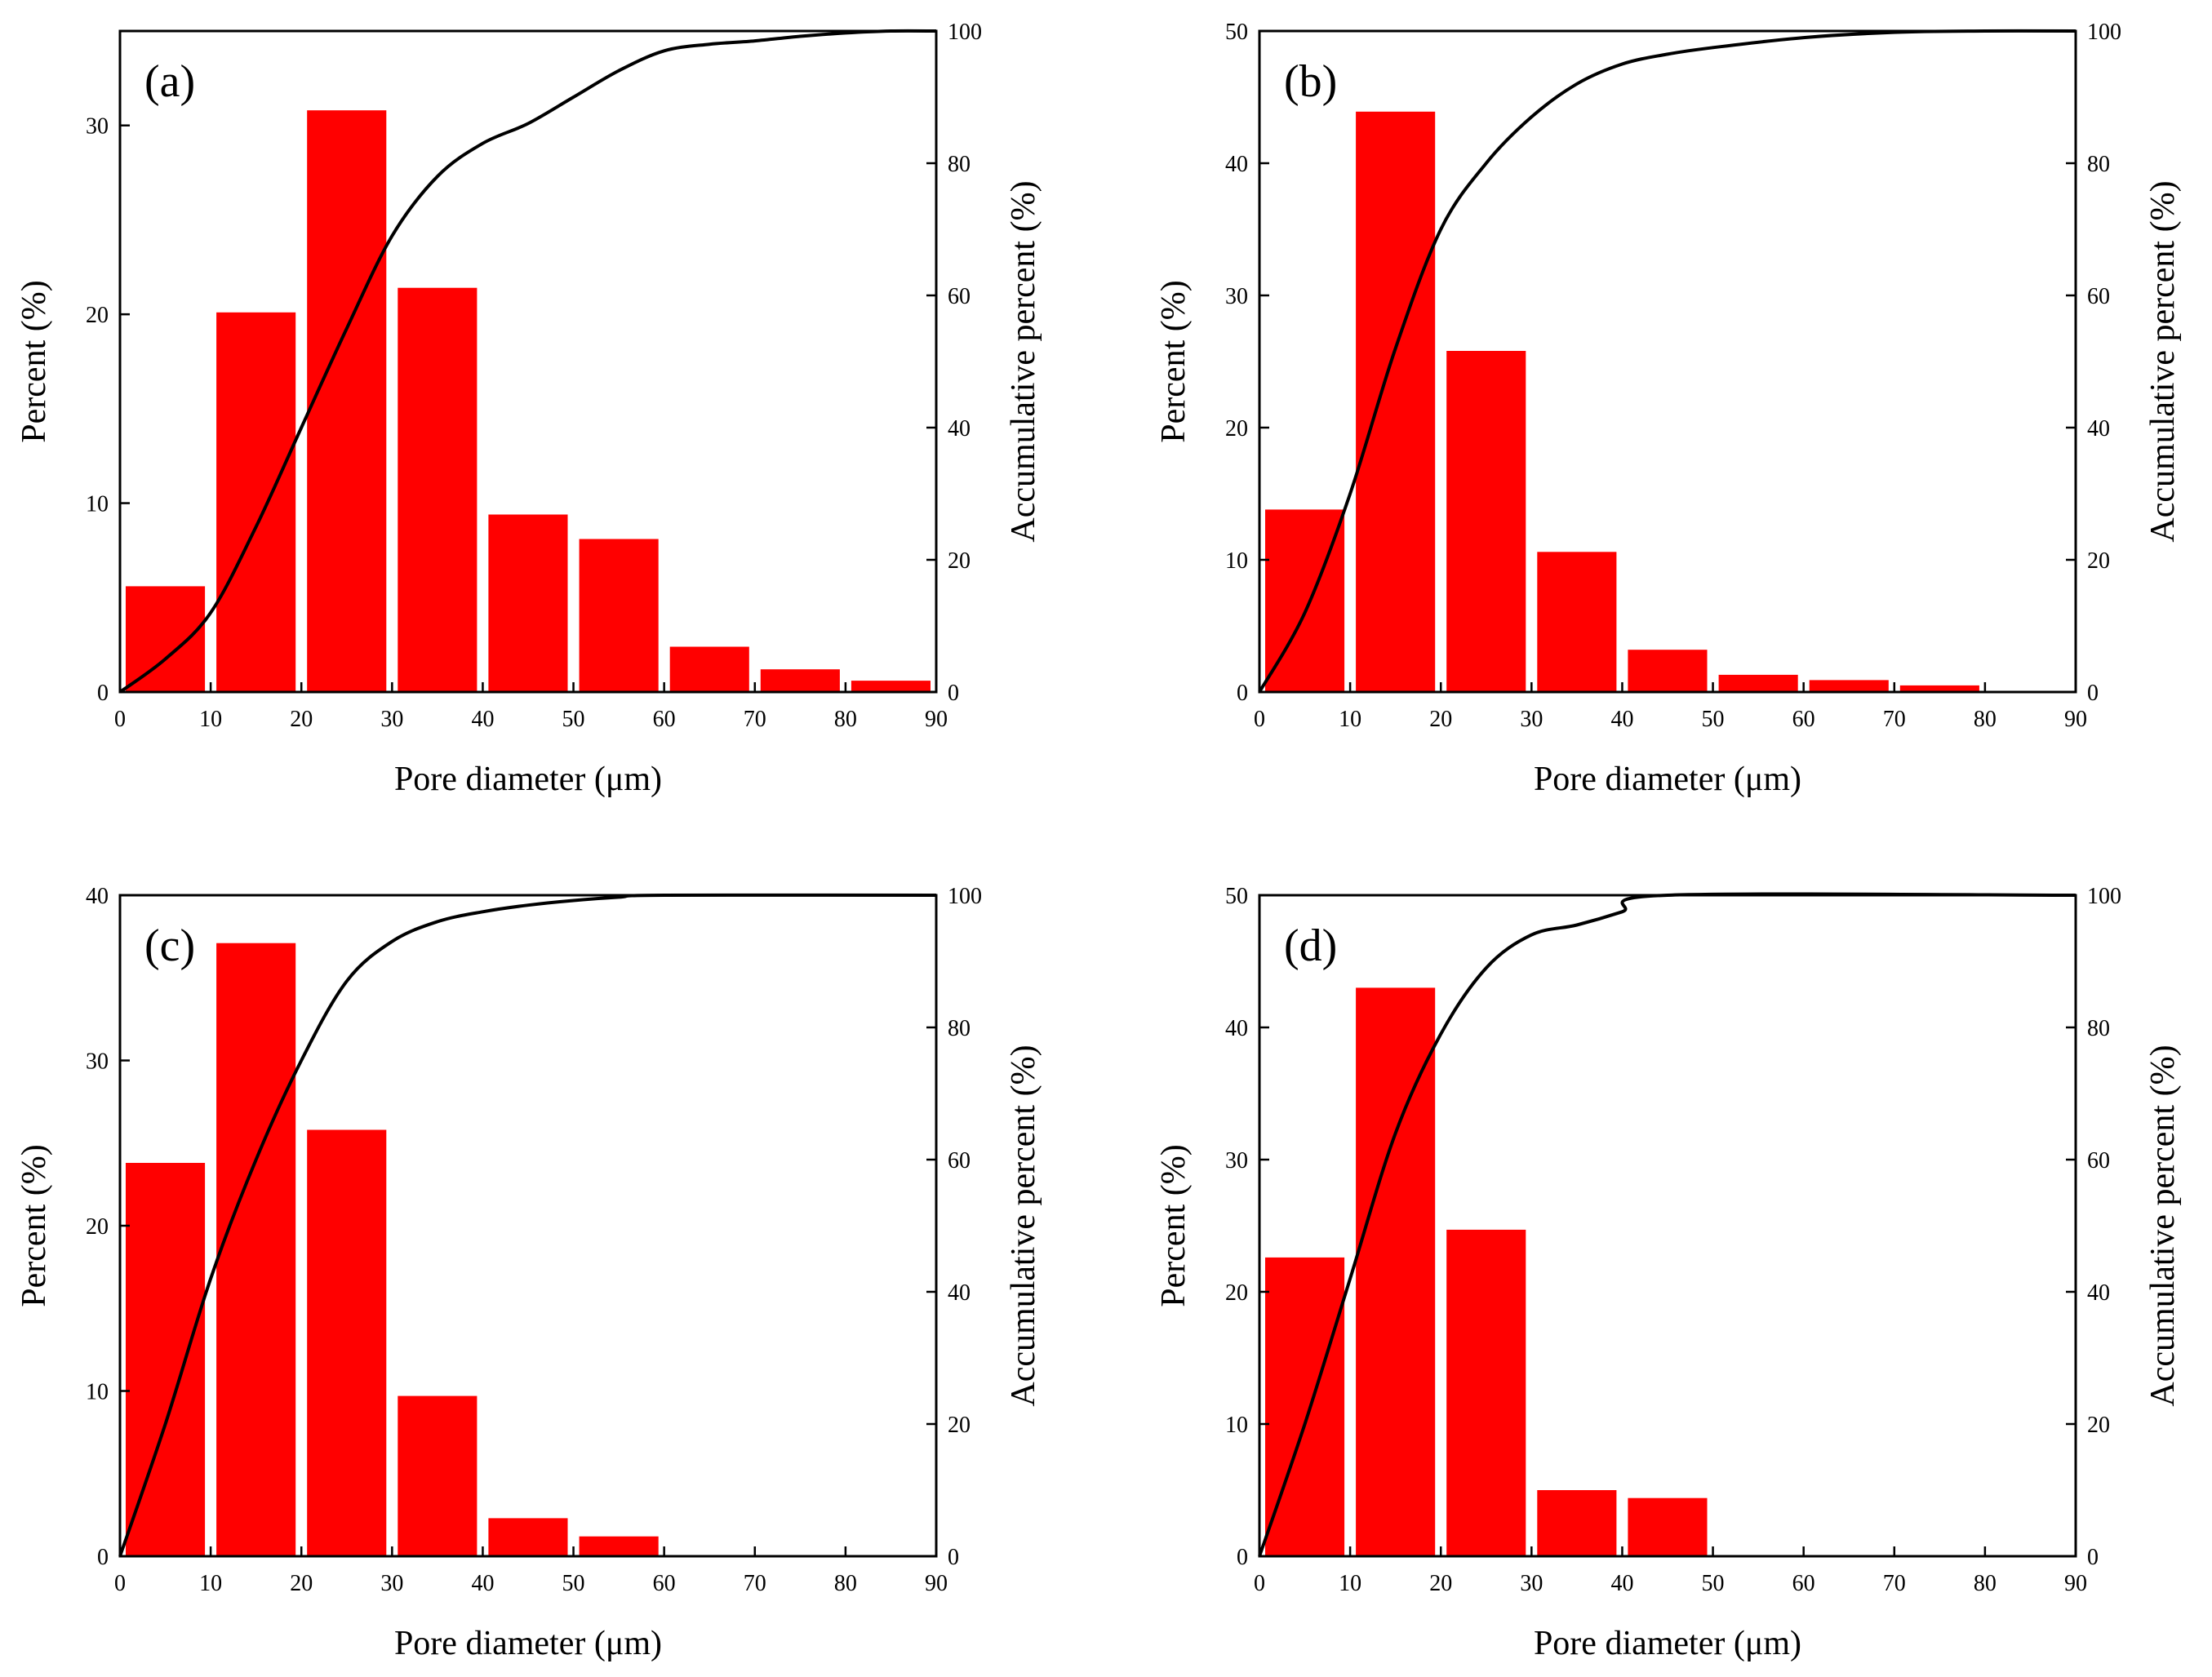 The height and width of the screenshot is (1677, 2212). Describe the element at coordinates (664, 1583) in the screenshot. I see `x-tick-label: 60` at that location.